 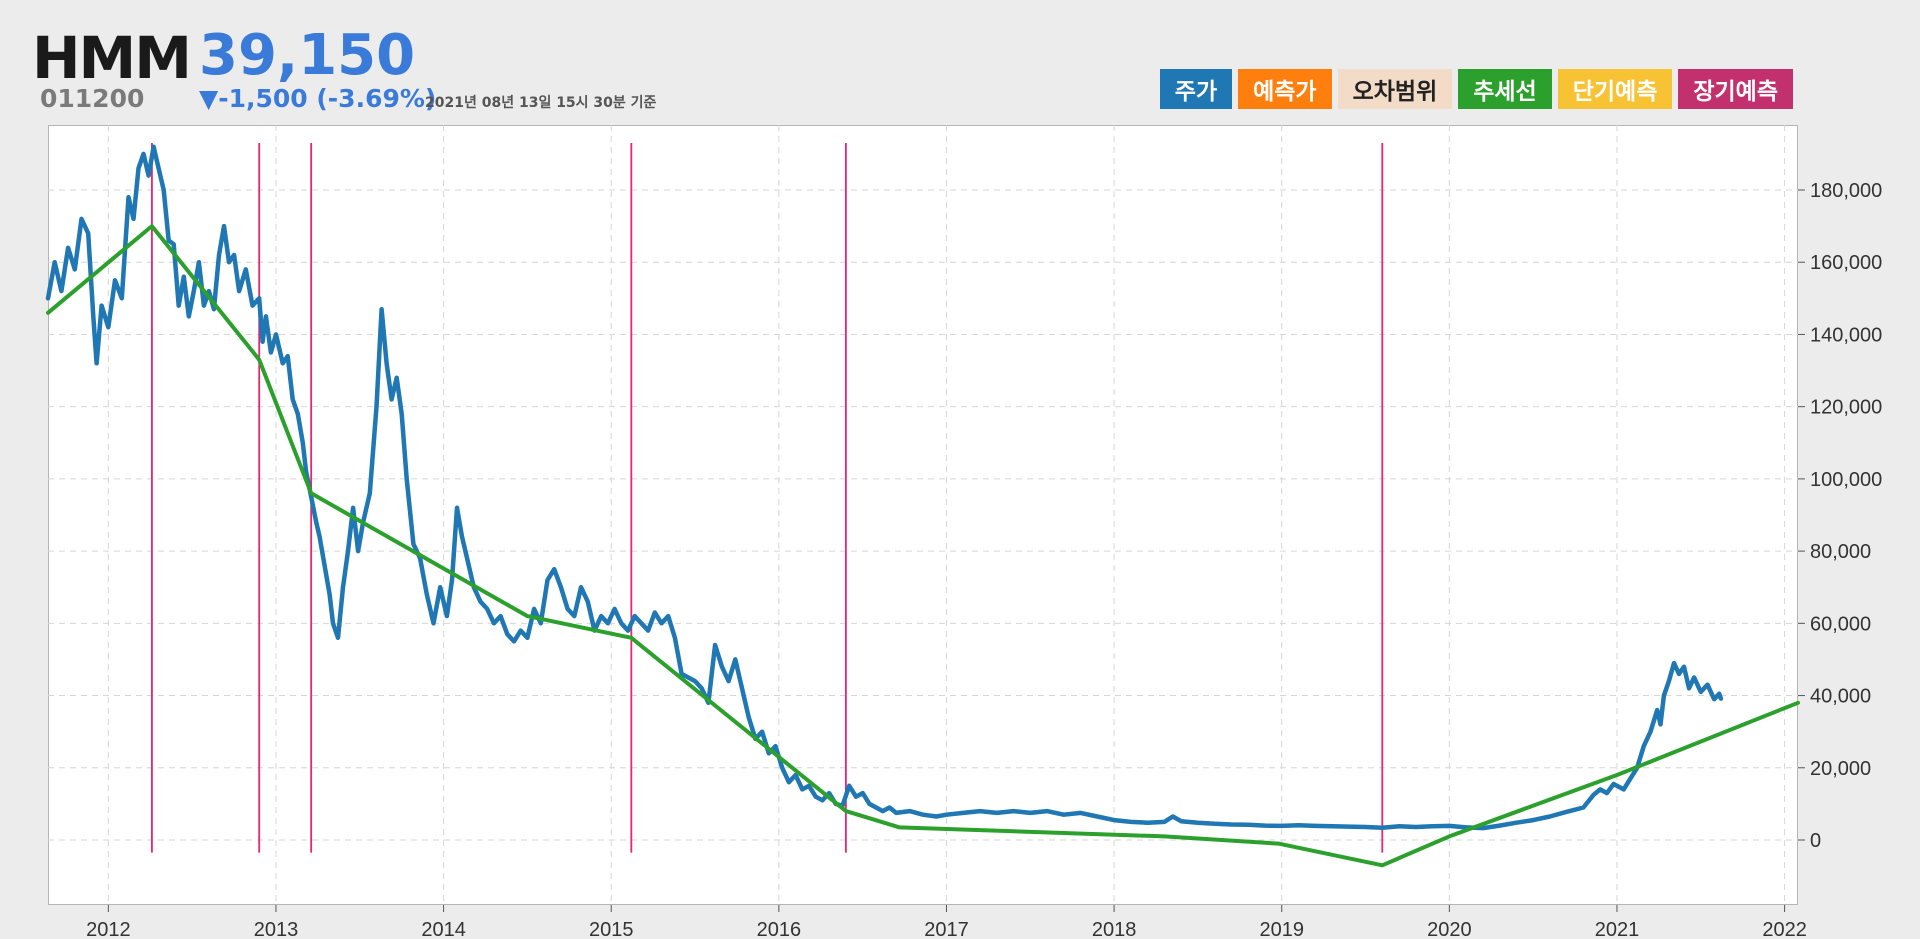 What do you see at coordinates (1846, 191) in the screenshot?
I see `y-tick-label: 180,000` at bounding box center [1846, 191].